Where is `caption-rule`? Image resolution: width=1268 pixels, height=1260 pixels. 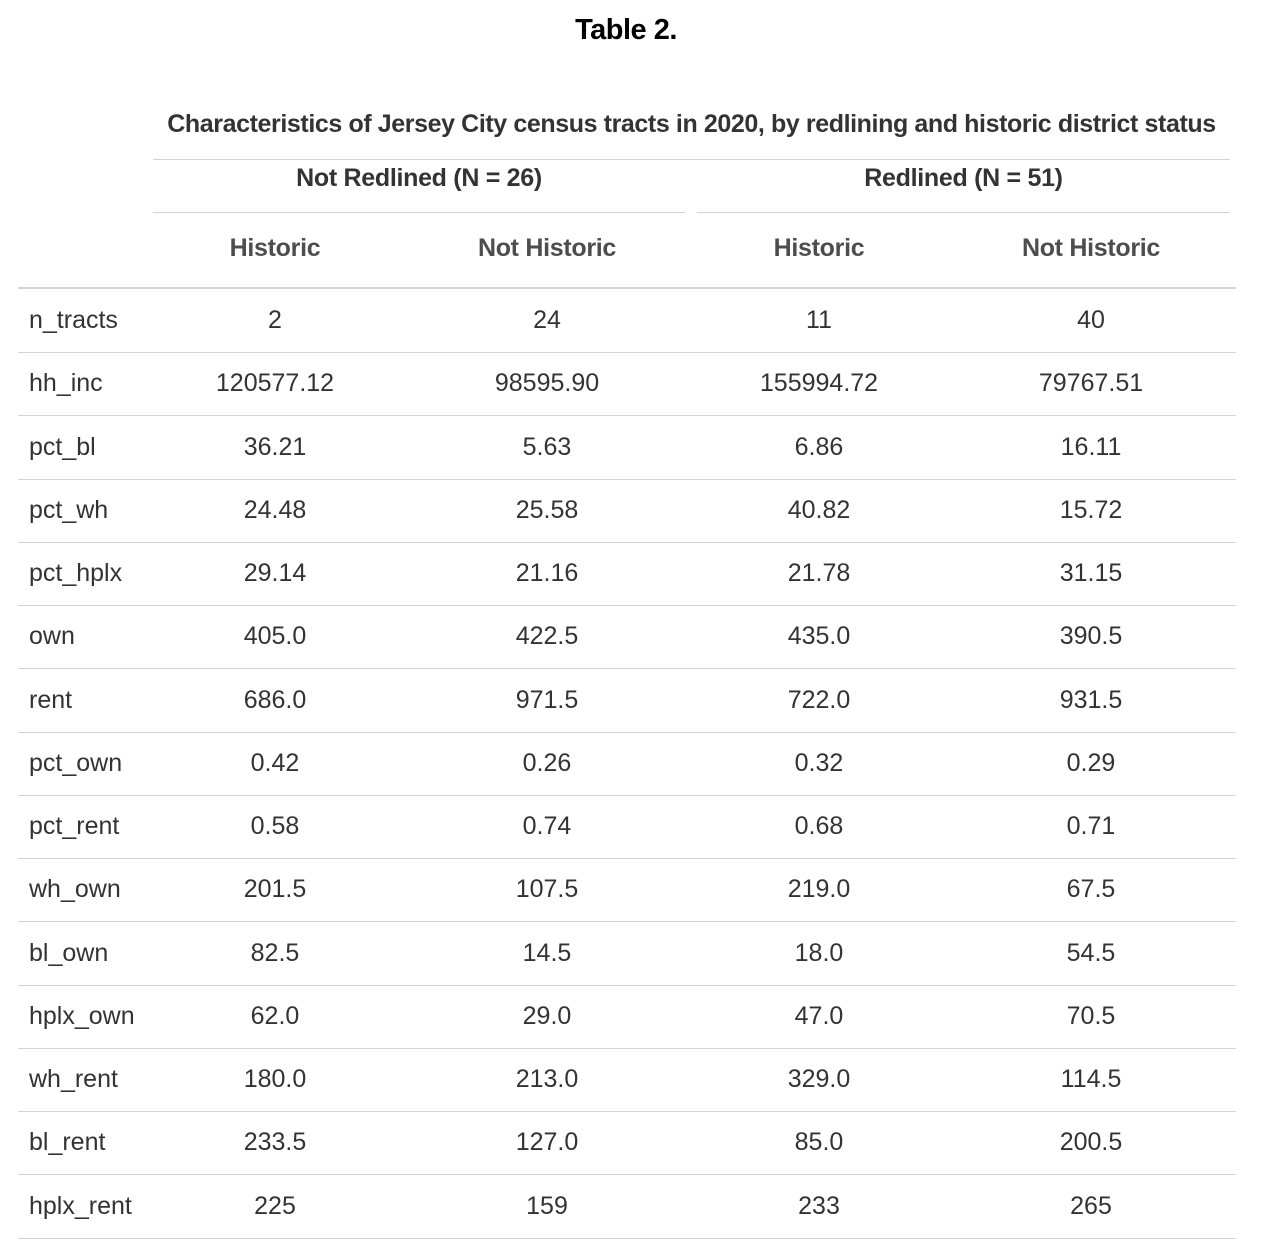
caption-rule is located at coordinates (691, 159).